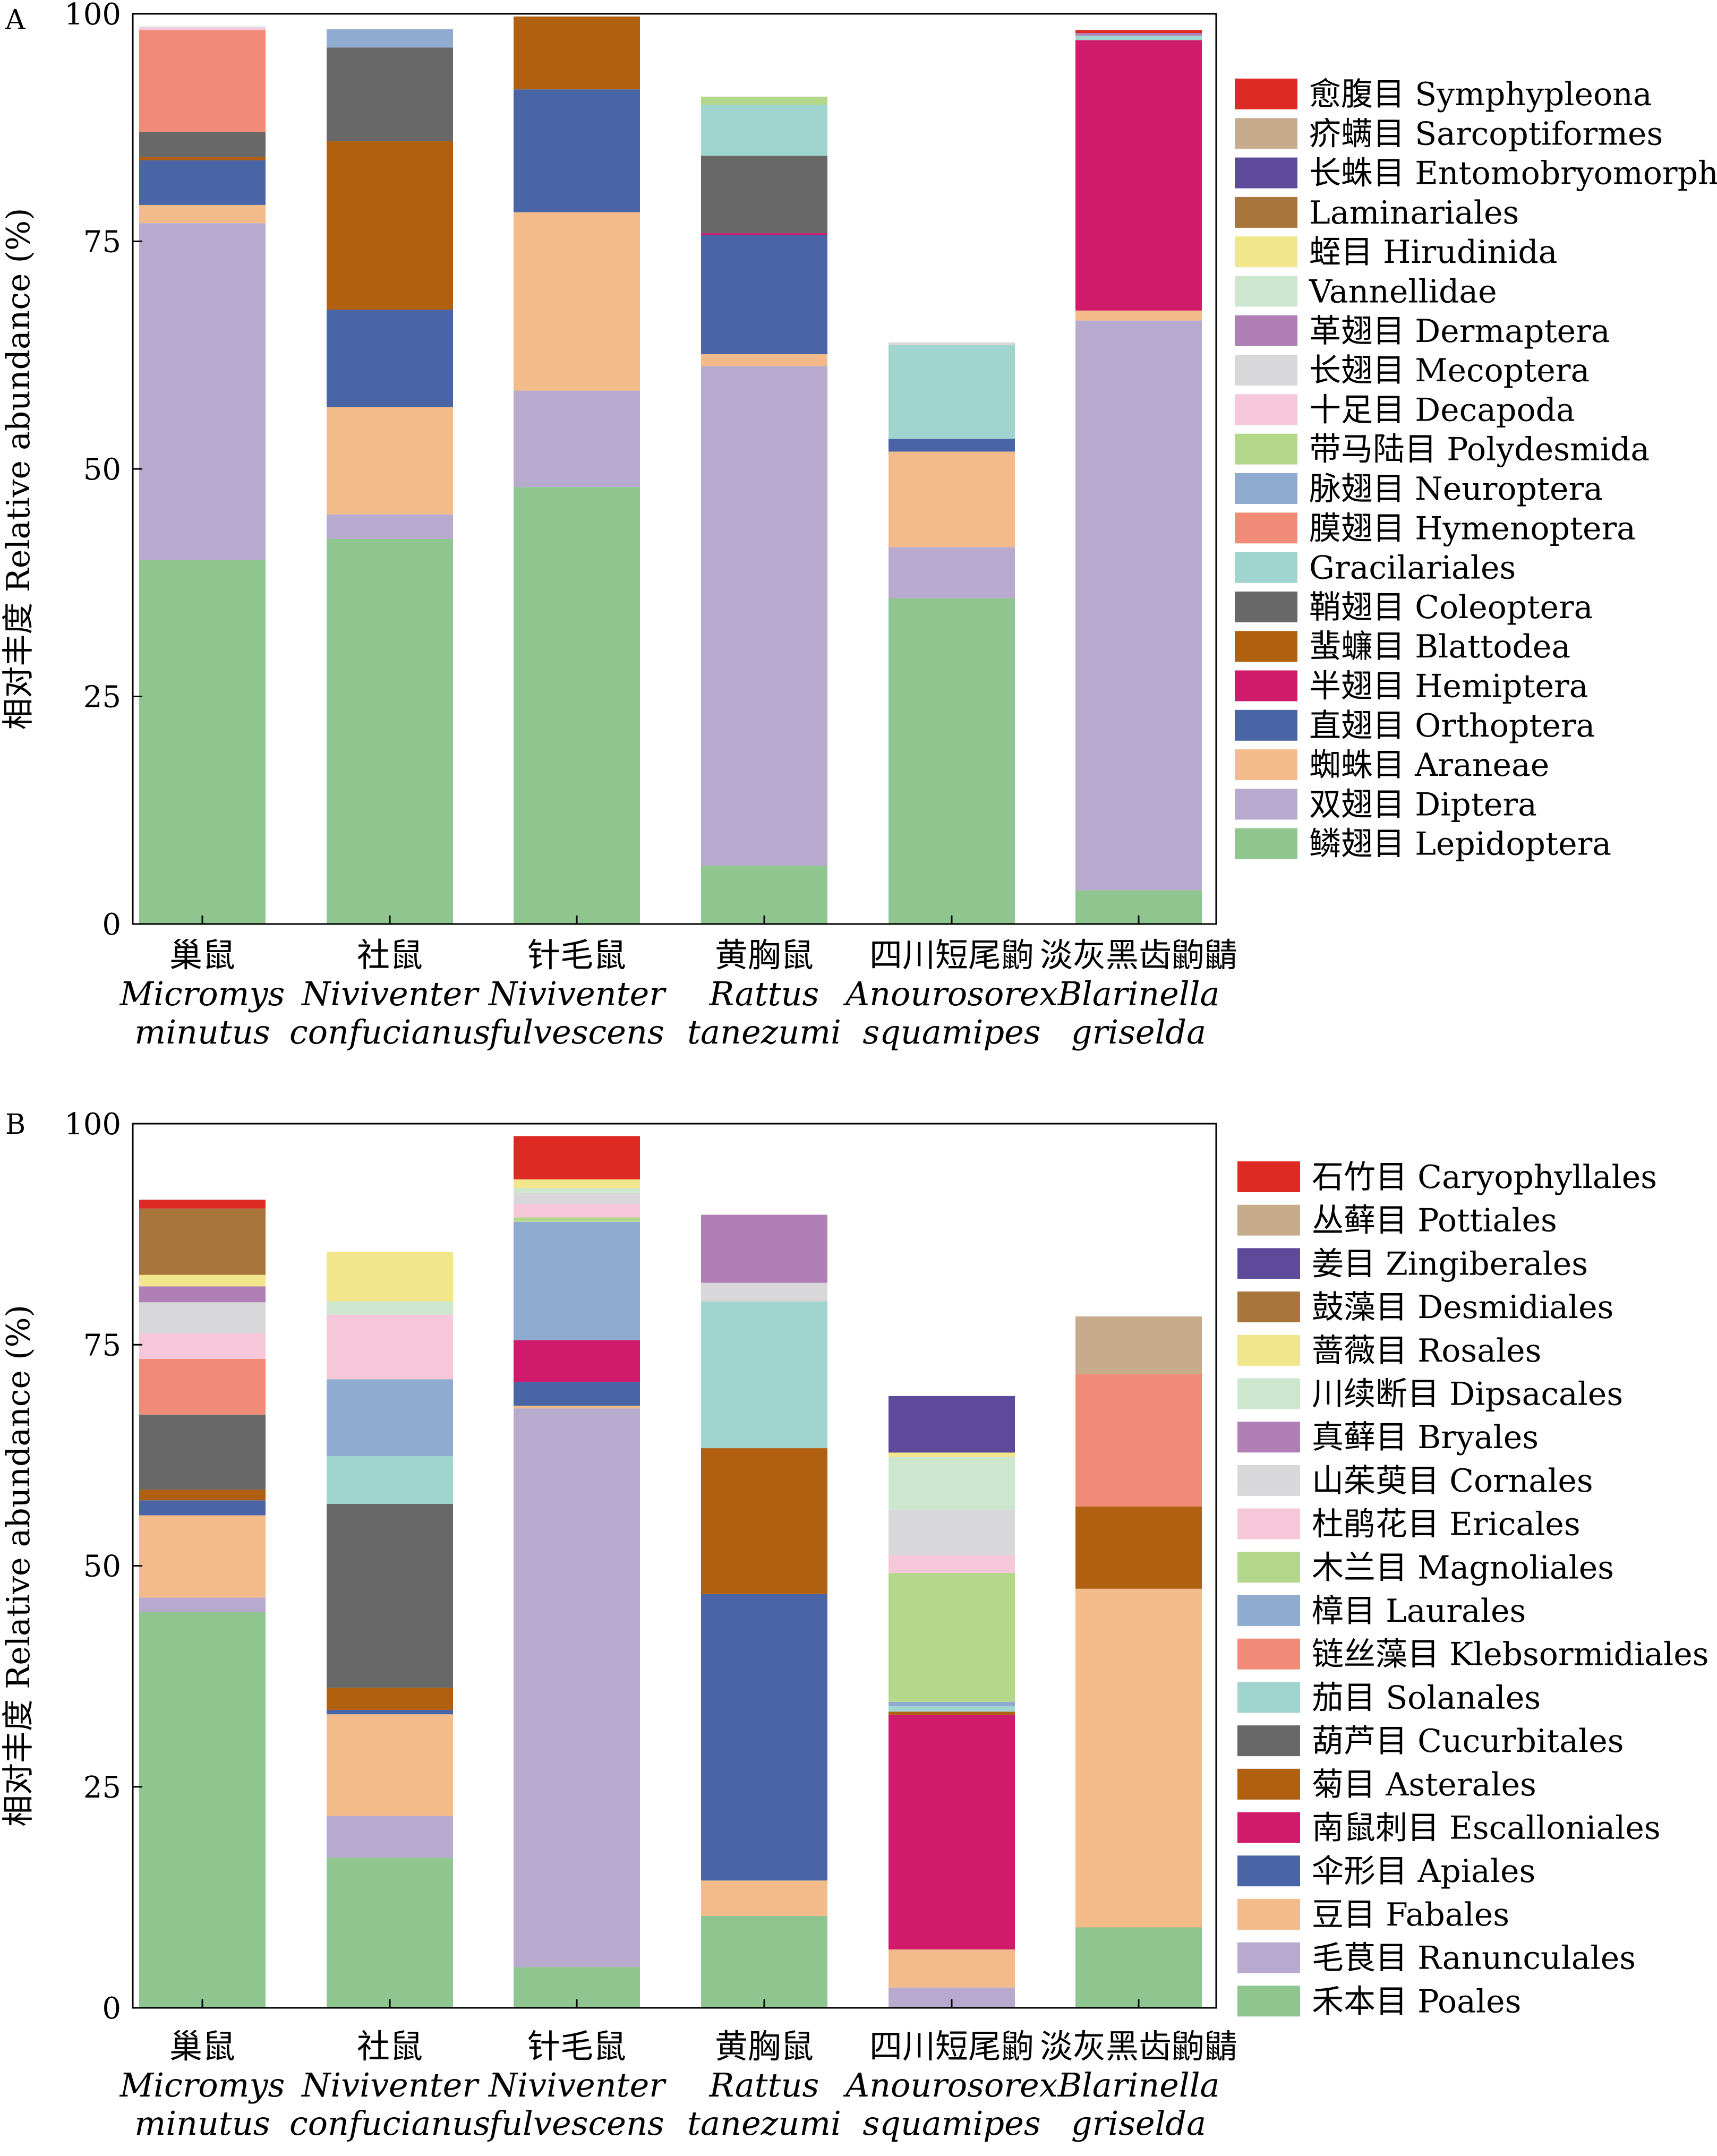 The image size is (1717, 2156). Describe the element at coordinates (102, 1567) in the screenshot. I see `y-tick-label: 50` at that location.